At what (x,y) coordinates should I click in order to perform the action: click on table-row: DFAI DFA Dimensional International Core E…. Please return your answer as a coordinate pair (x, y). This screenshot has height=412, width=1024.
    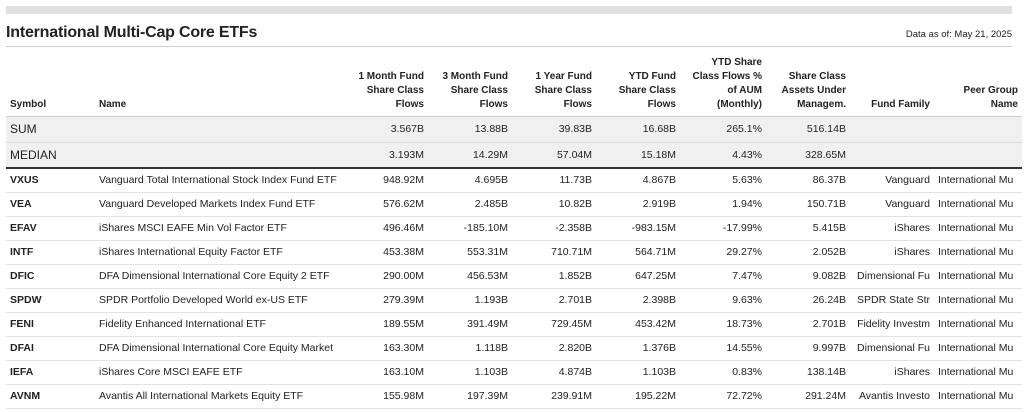
    Looking at the image, I should click on (514, 348).